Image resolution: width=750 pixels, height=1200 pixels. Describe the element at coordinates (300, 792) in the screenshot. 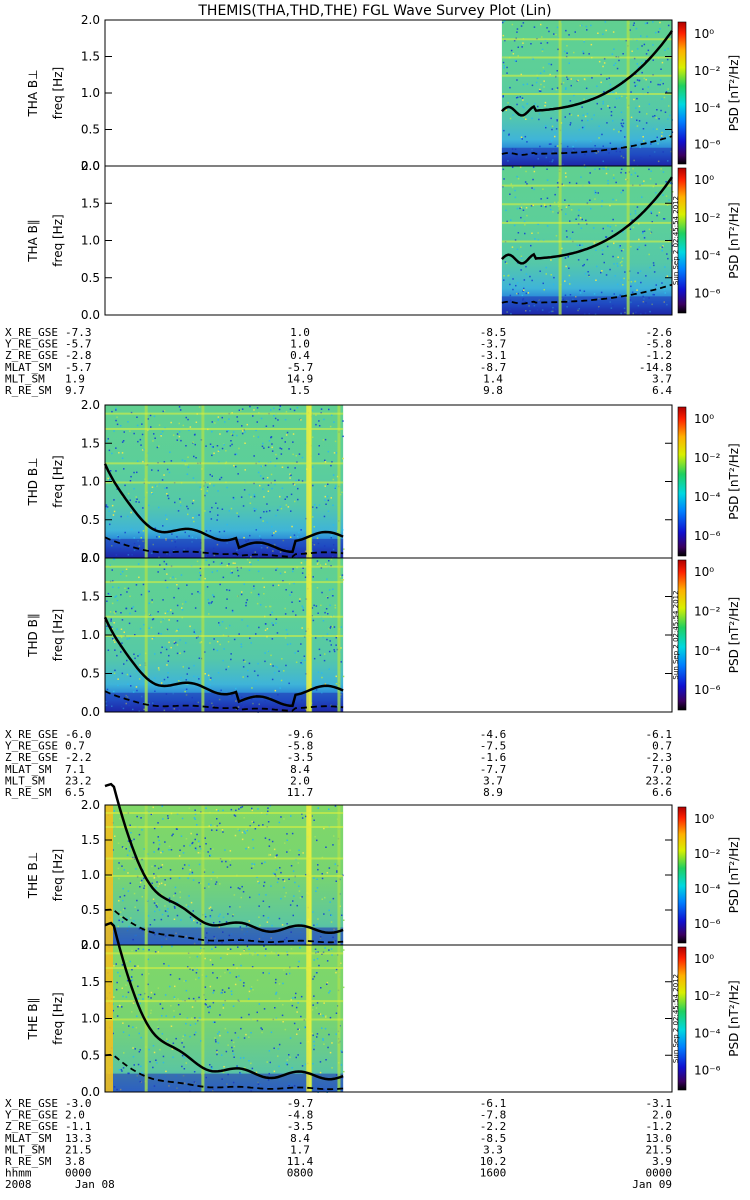

I see `orbit-value: 11.7` at that location.